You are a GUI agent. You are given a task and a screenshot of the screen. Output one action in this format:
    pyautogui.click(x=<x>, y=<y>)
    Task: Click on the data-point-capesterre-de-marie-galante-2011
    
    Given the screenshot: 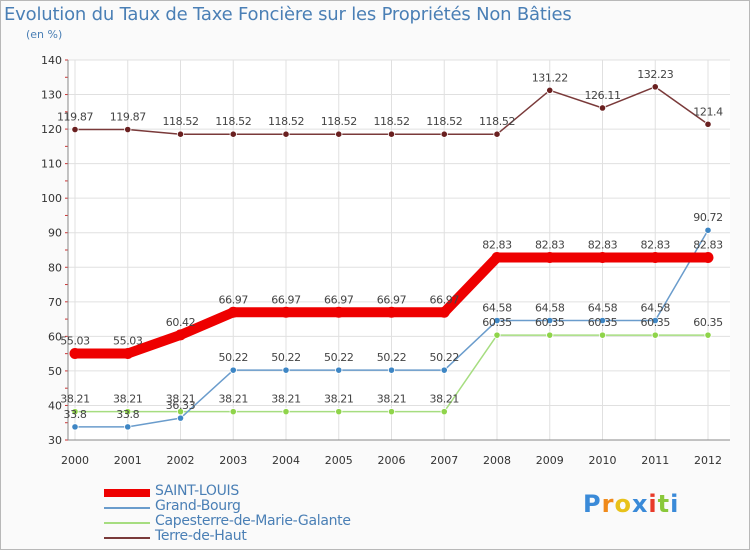 What is the action you would take?
    pyautogui.click(x=655, y=335)
    